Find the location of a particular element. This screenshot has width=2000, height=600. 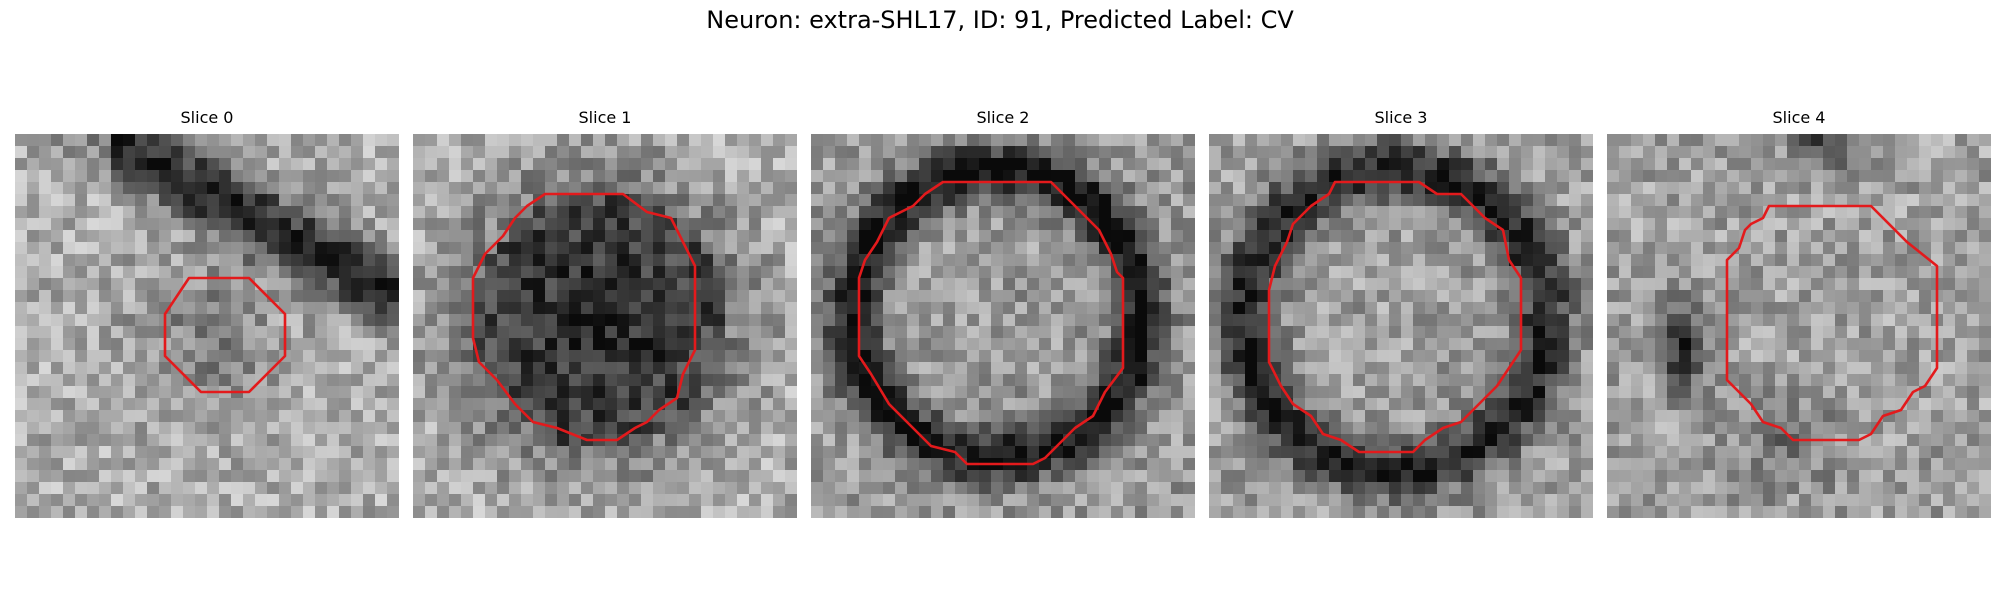

slice-title: Slice 4 is located at coordinates (1799, 117).